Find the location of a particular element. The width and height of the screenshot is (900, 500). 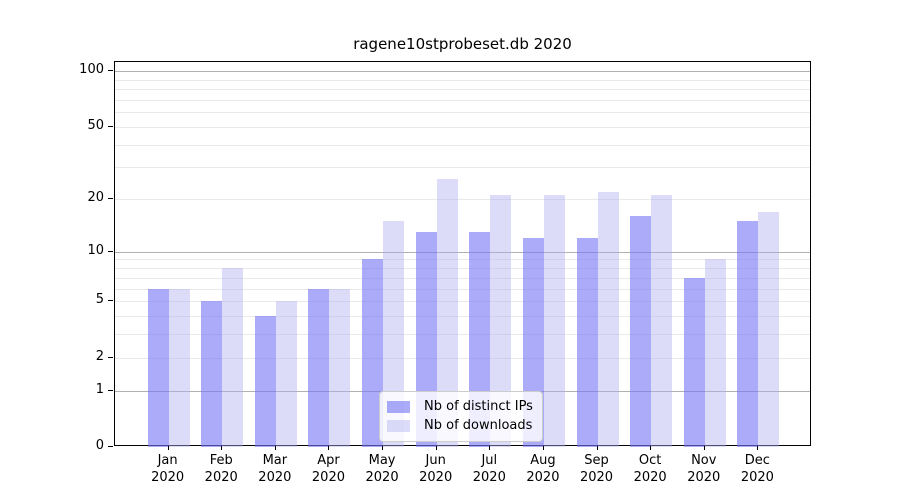

legend-label-downloads: Nb of downloads is located at coordinates (478, 425).